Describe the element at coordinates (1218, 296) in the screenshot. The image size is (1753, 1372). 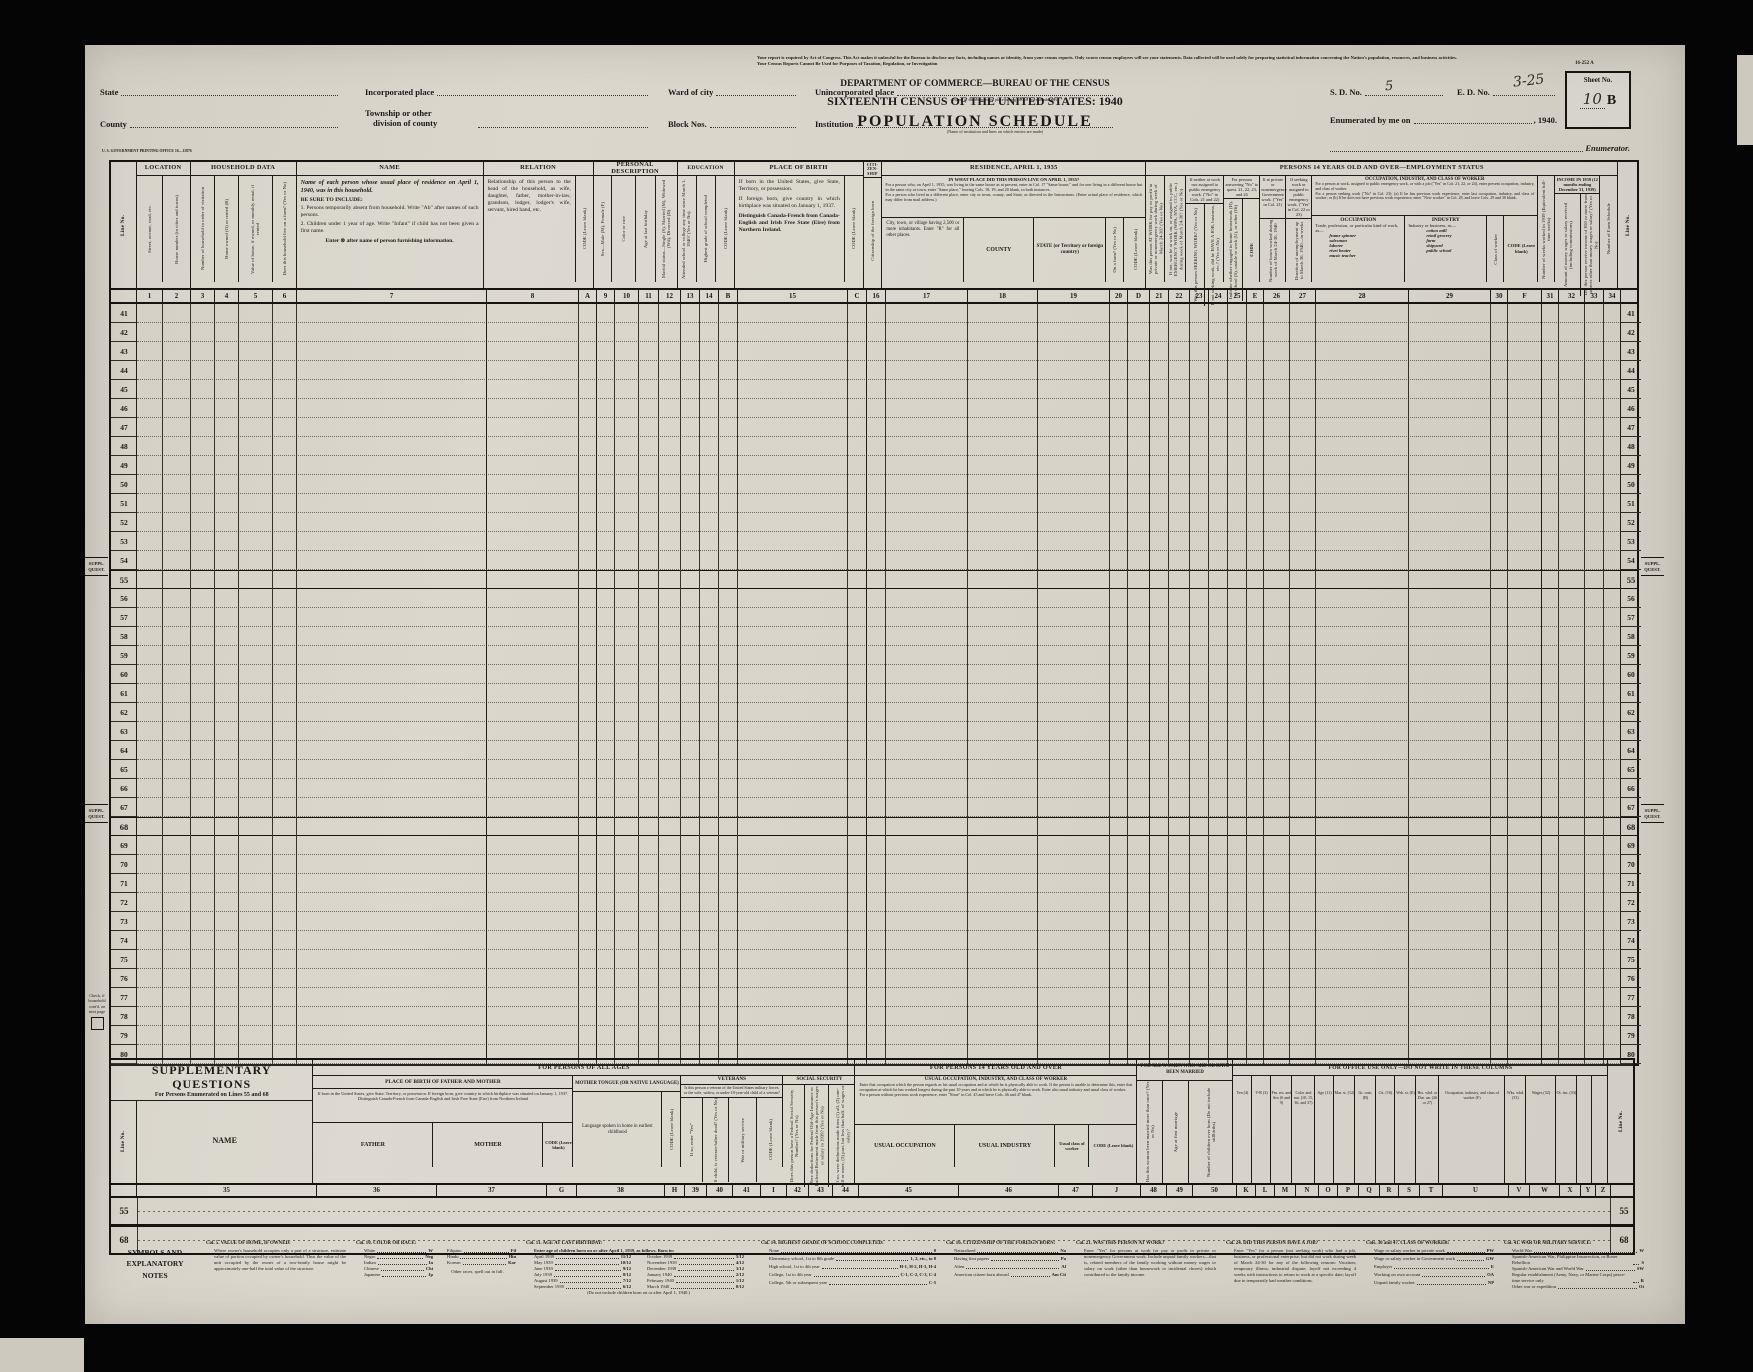
I see `column-number: 24` at that location.